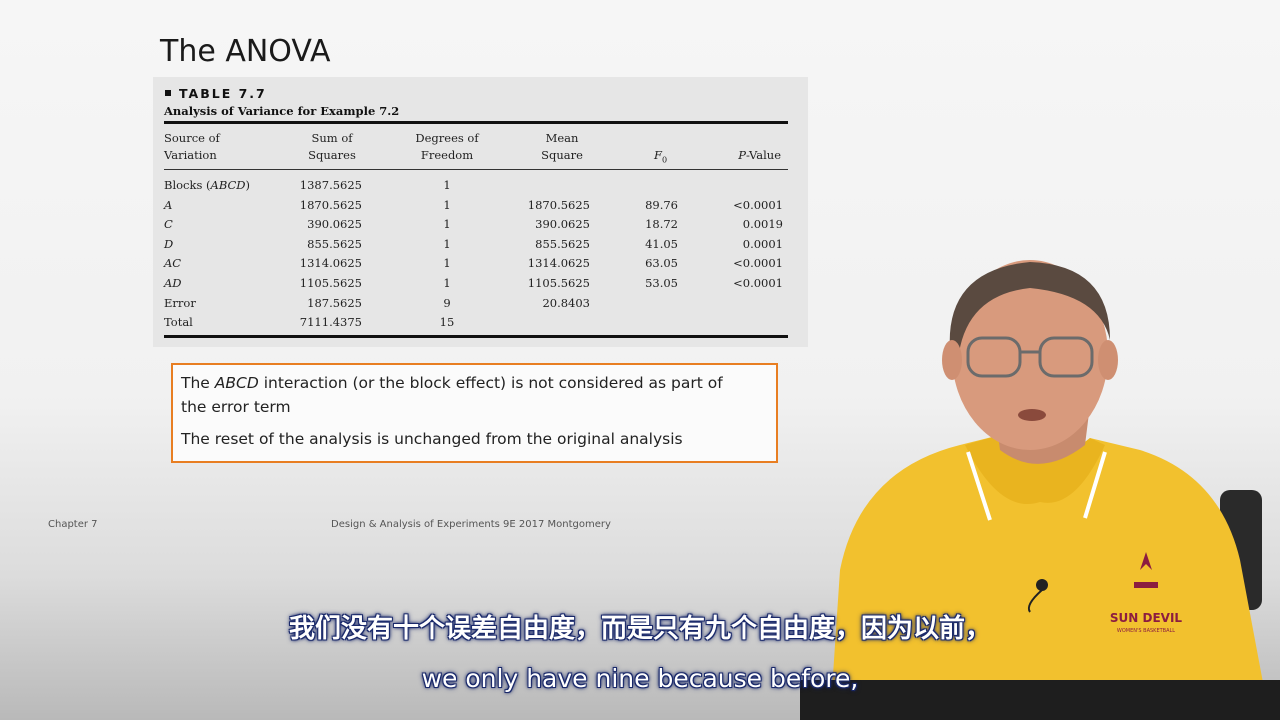 This screenshot has height=720, width=1280. I want to click on table-number: TABLE 7.7, so click(216, 93).